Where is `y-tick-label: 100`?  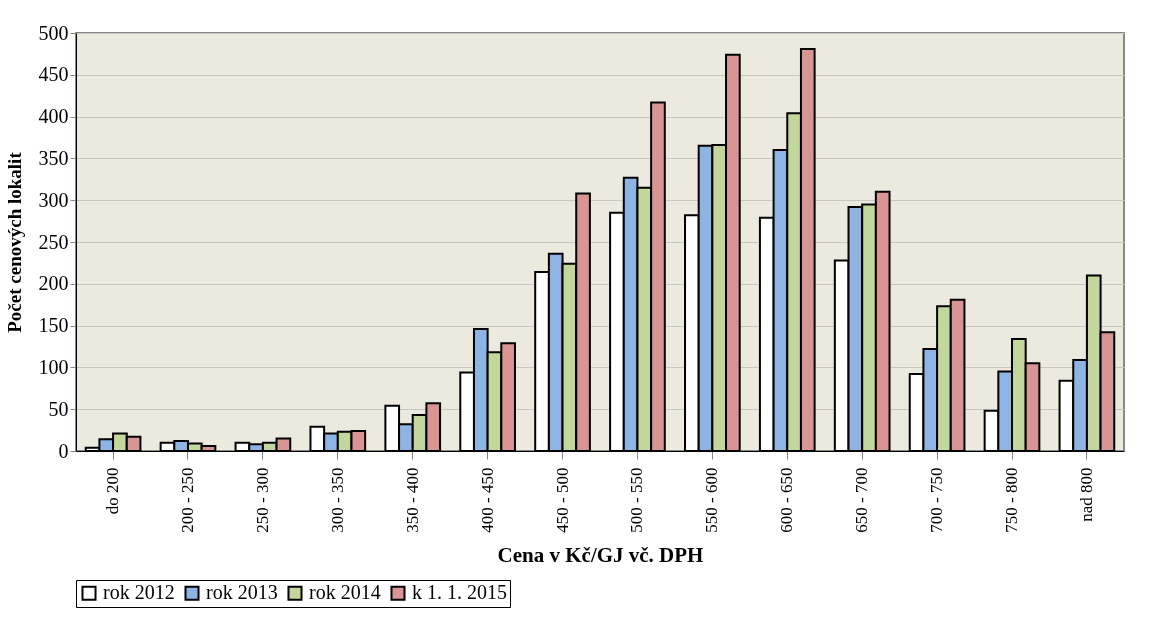 y-tick-label: 100 is located at coordinates (53, 366).